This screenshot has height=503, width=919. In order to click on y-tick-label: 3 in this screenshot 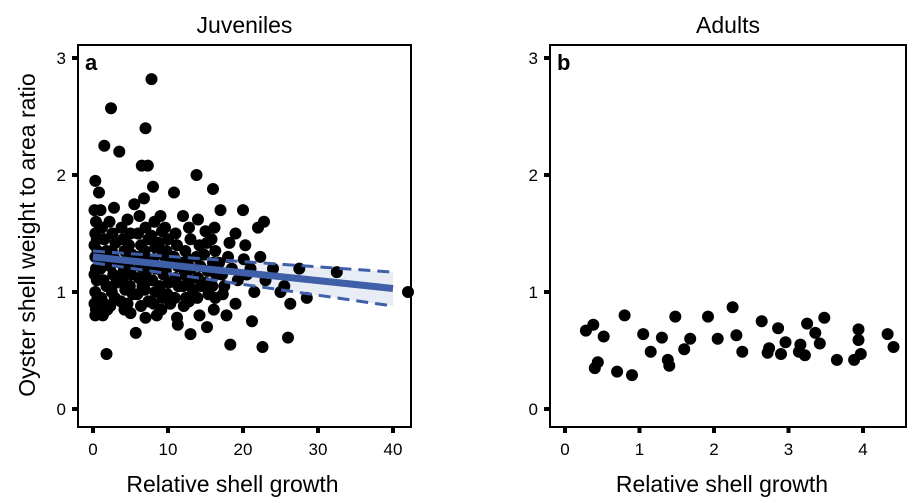, I will do `click(61, 58)`.